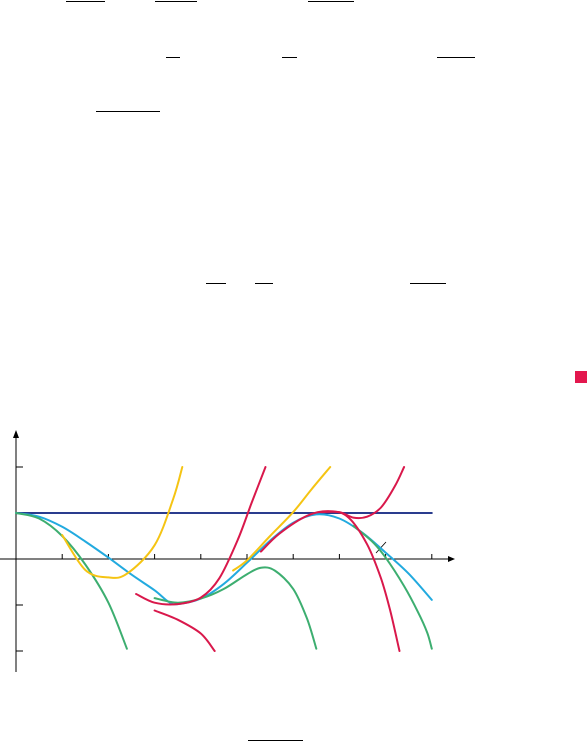 This screenshot has width=587, height=742. Describe the element at coordinates (16, 434) in the screenshot. I see `y-axis-arrow` at that location.